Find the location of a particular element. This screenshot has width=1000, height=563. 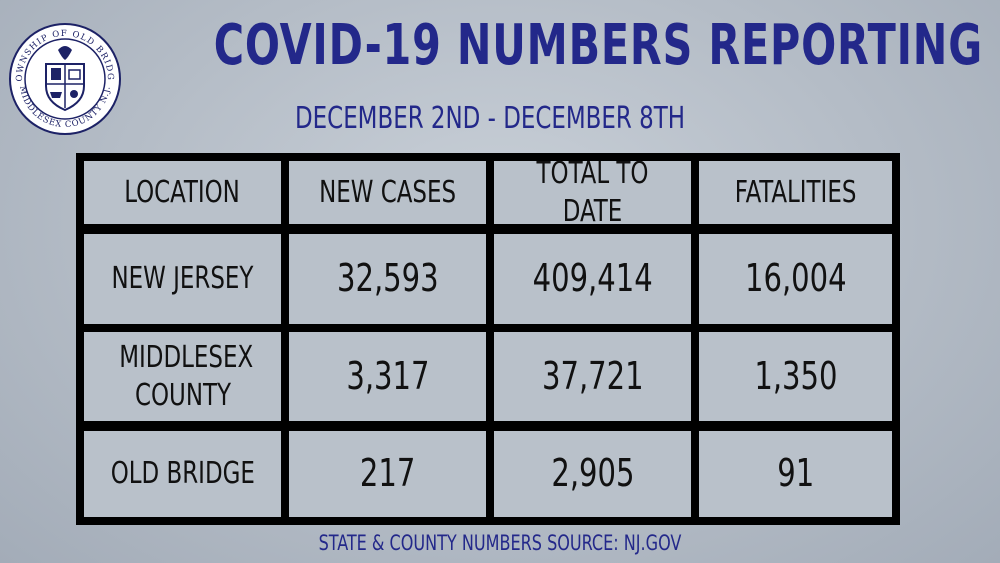

old-bridge-new-cases: 217 is located at coordinates (387, 474).